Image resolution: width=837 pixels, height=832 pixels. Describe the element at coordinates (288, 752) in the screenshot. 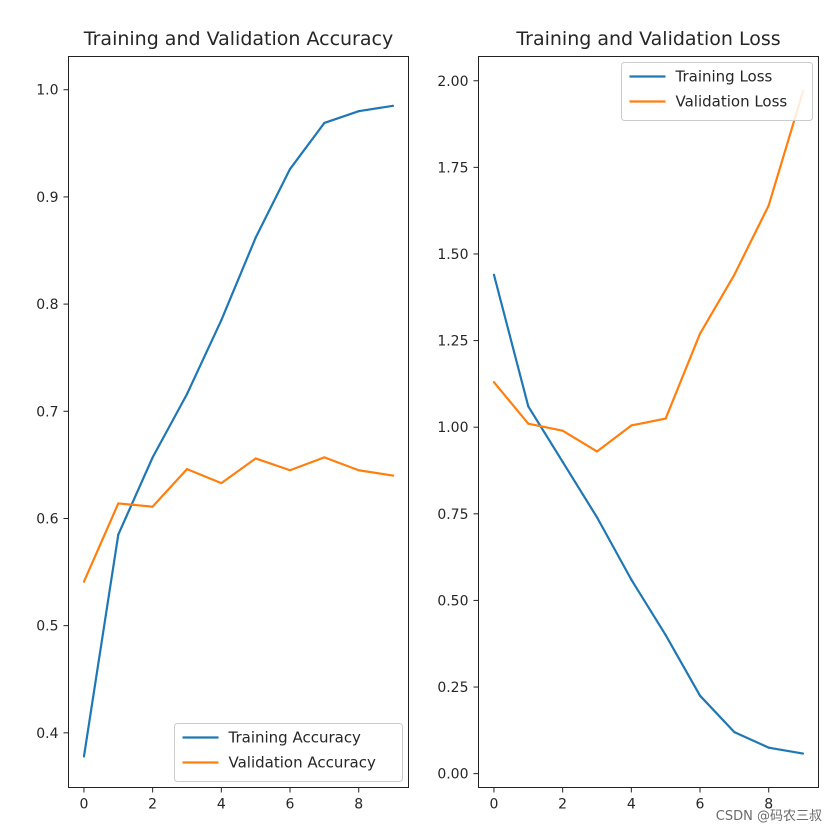

I see `accuracy-legend` at that location.